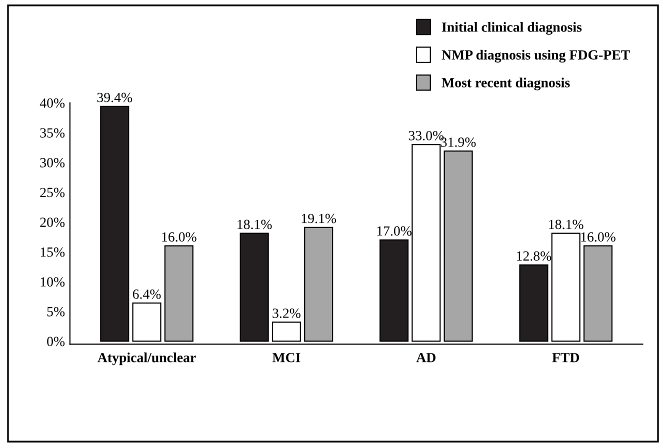 Image resolution: width=666 pixels, height=447 pixels. Describe the element at coordinates (512, 28) in the screenshot. I see `legend-label: Initial clinical diagnosis` at that location.